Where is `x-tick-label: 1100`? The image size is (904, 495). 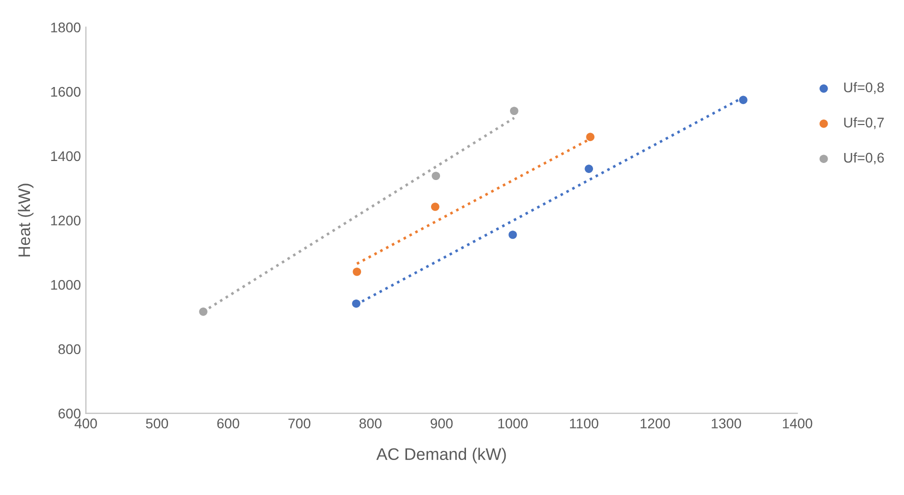
x-tick-label: 1100 is located at coordinates (584, 423).